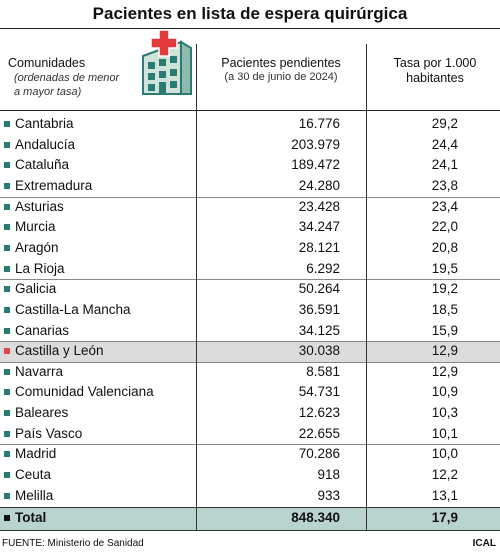 The image size is (500, 553). I want to click on col-subtitle: (ordenadas de menor a mayor tasa), so click(67, 85).